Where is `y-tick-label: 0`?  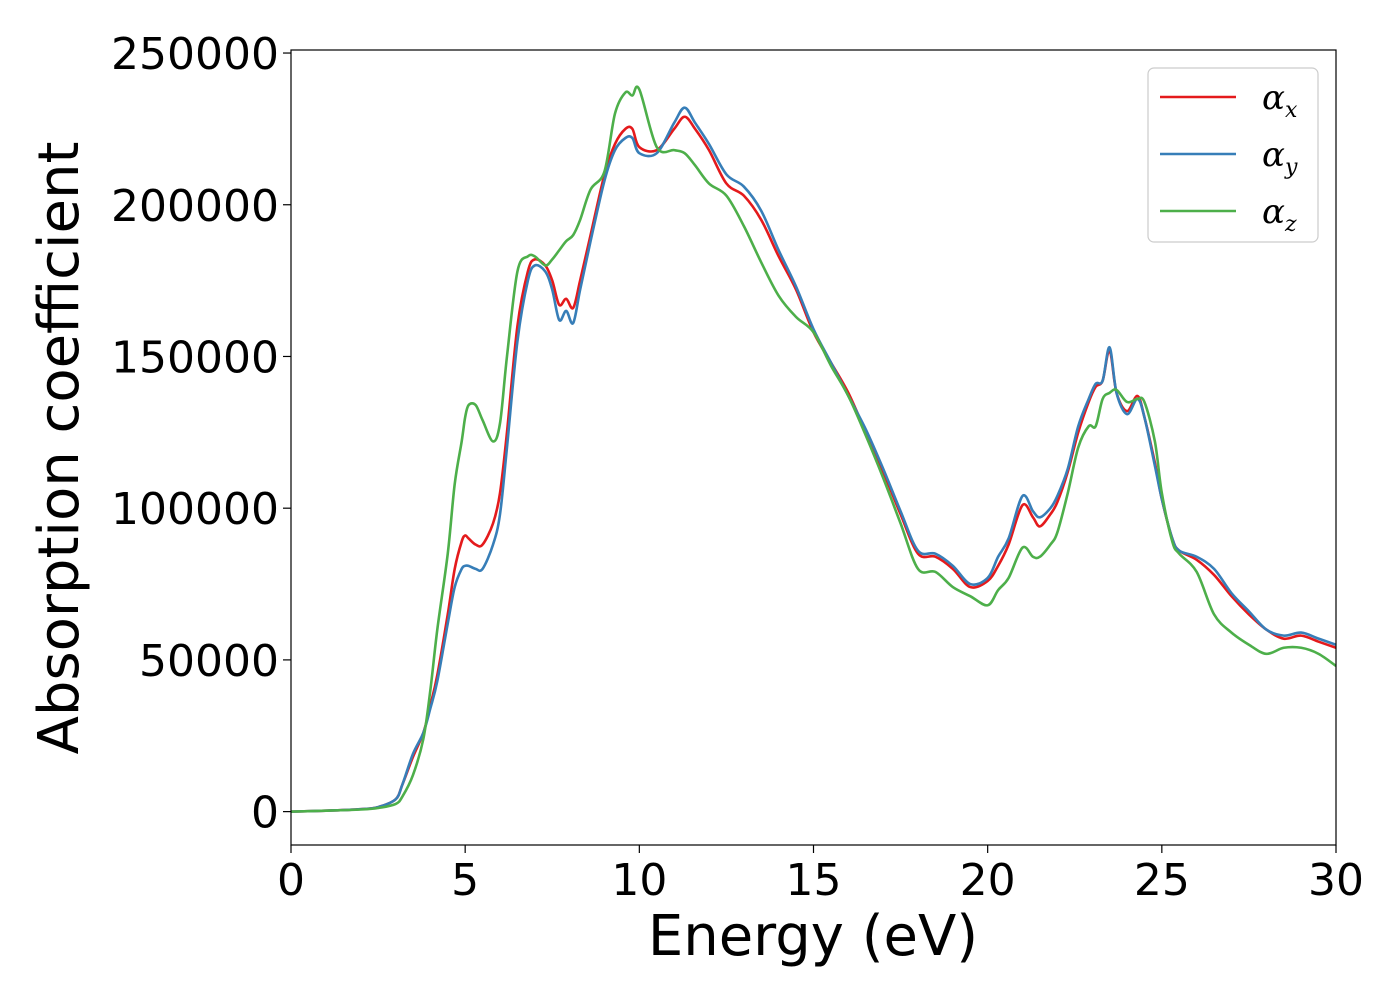 y-tick-label: 0 is located at coordinates (265, 813).